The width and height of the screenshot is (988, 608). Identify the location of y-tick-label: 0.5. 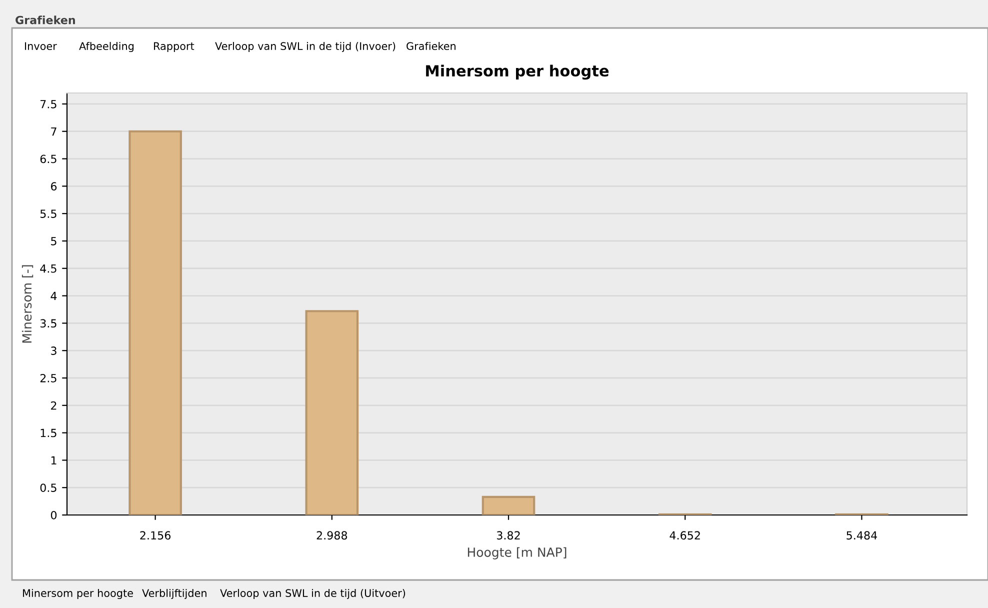
(48, 488).